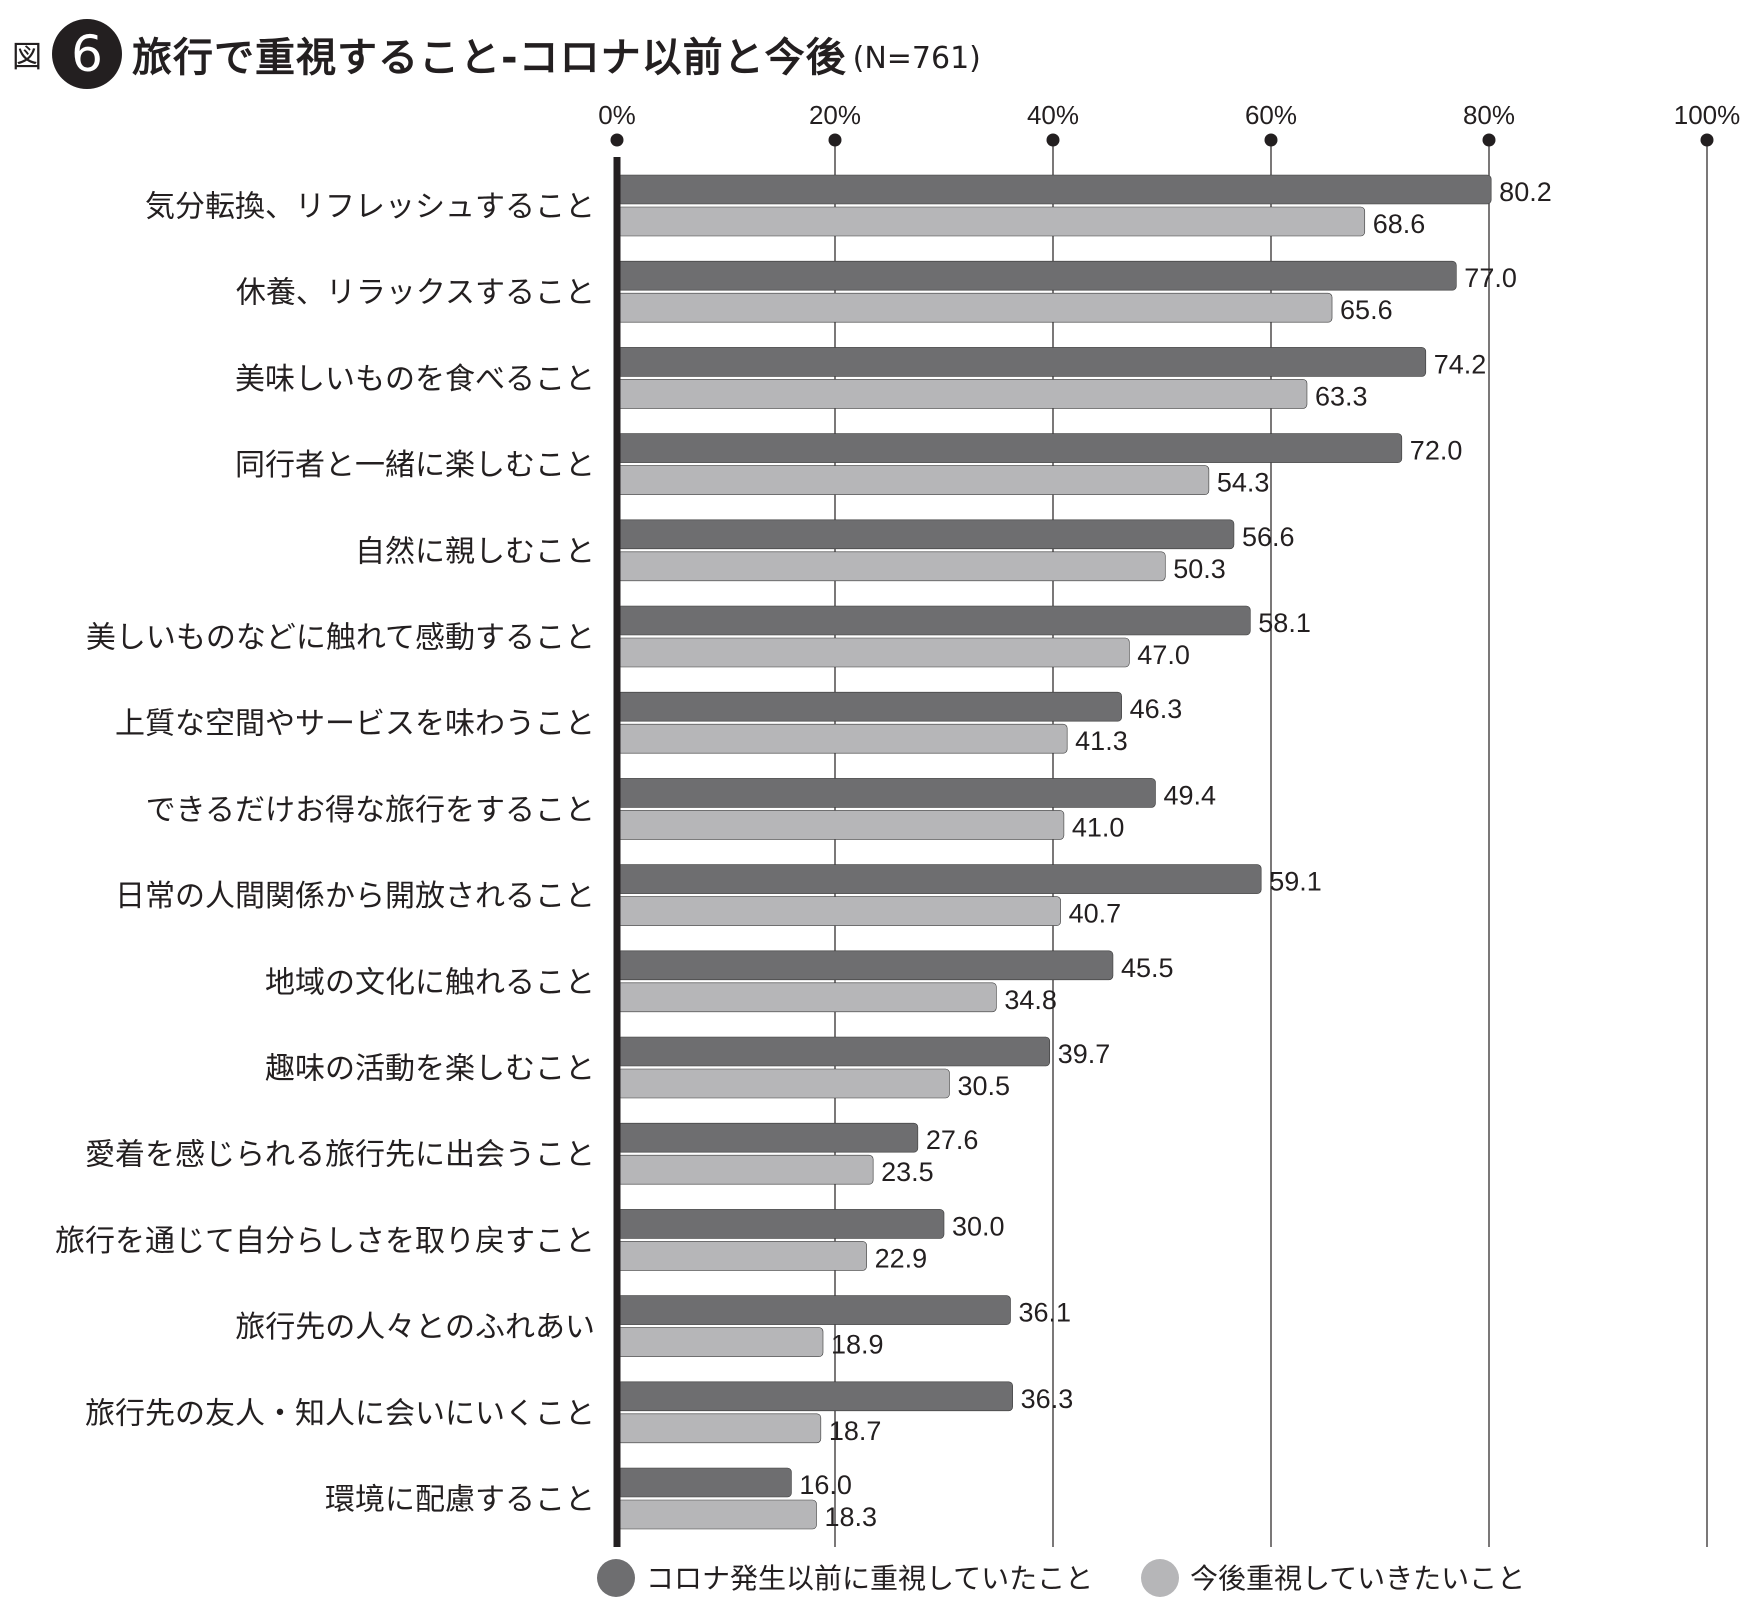 The width and height of the screenshot is (1743, 1610). Describe the element at coordinates (1436, 451) in the screenshot. I see `value-label: 72.0` at that location.